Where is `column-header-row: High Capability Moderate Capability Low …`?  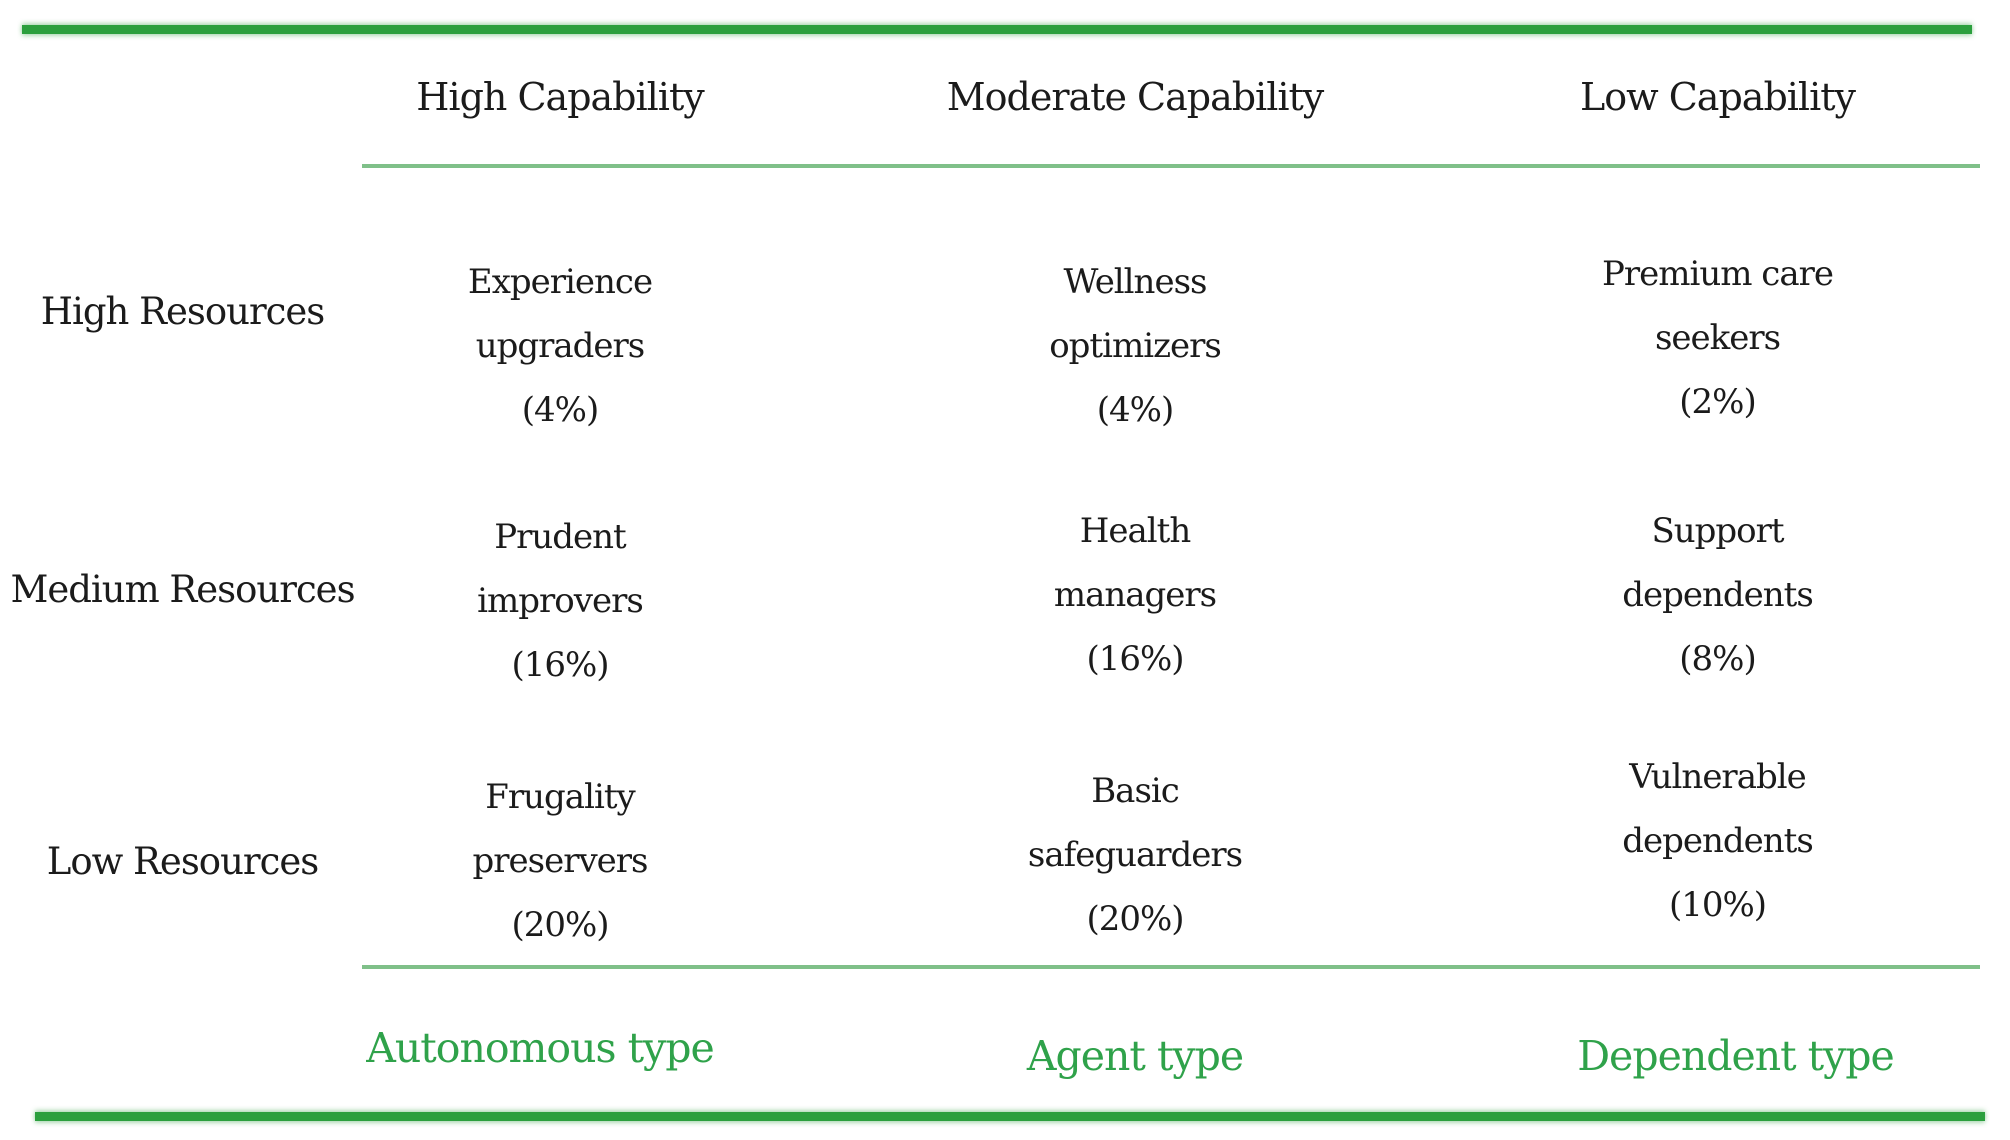
column-header-row: High Capability Moderate Capability Low … is located at coordinates (1005, 97).